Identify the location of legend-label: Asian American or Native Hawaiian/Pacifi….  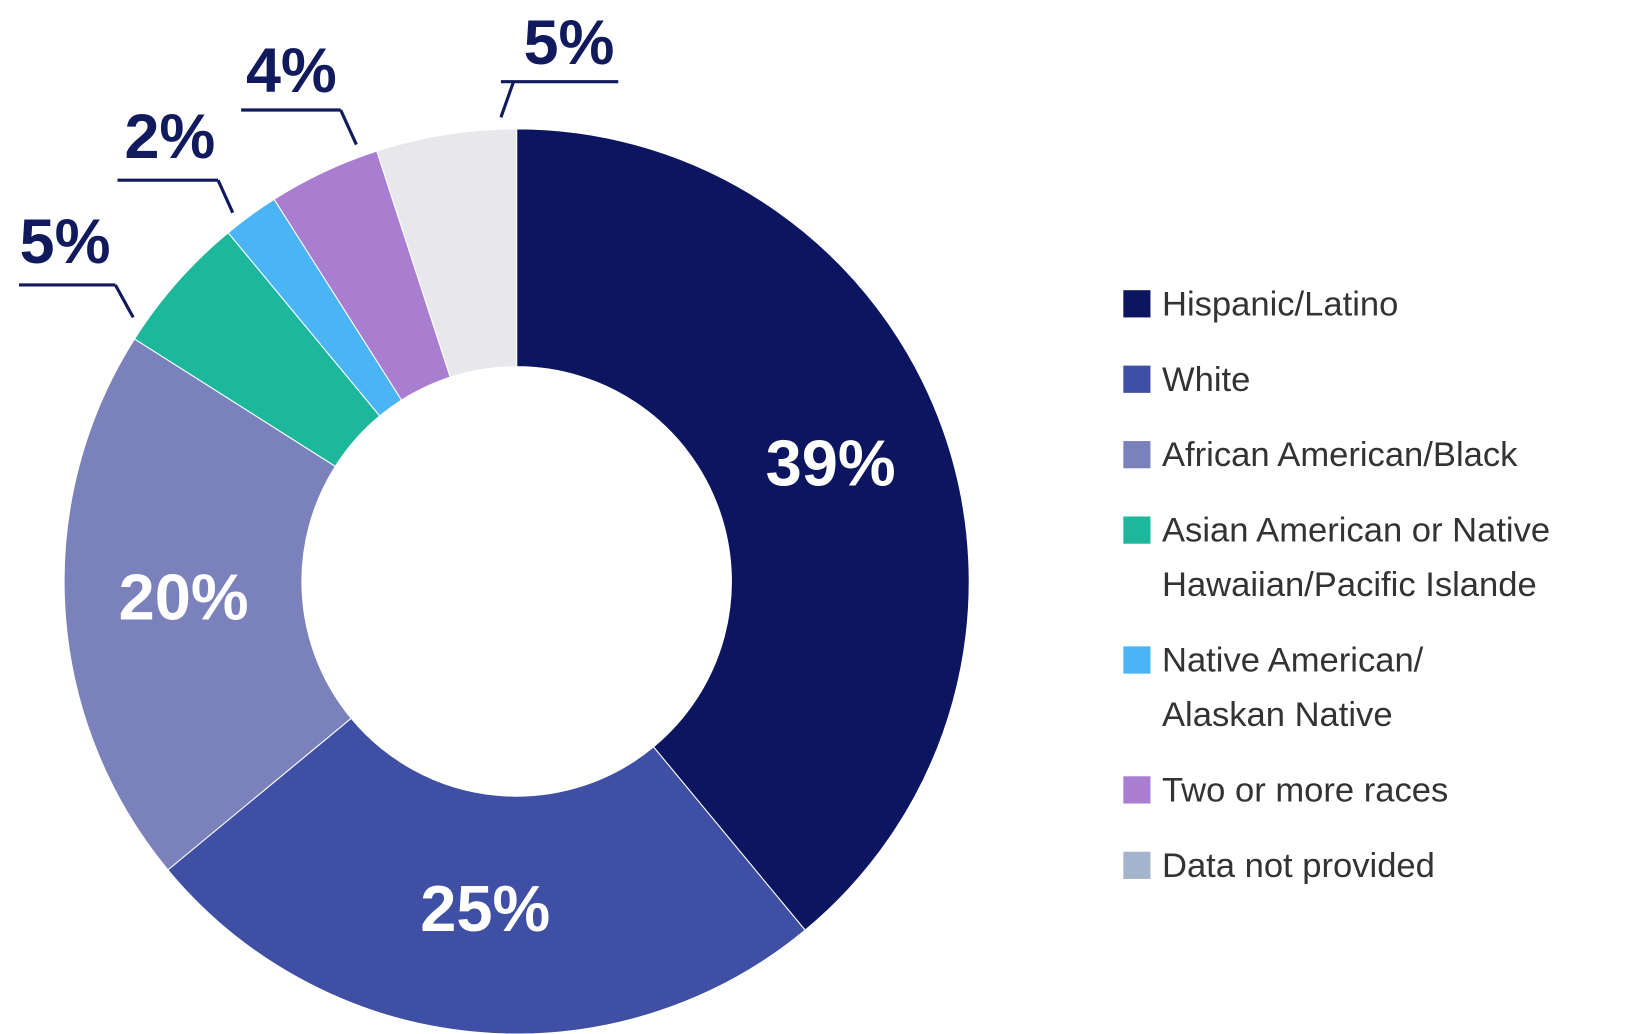
(1356, 557).